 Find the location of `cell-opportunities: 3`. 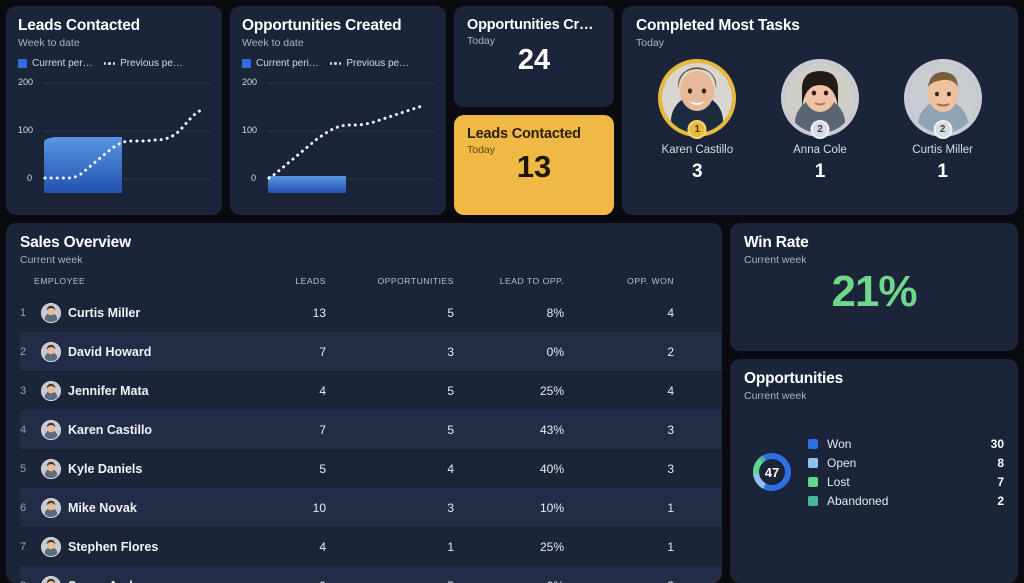

cell-opportunities: 3 is located at coordinates (450, 351).